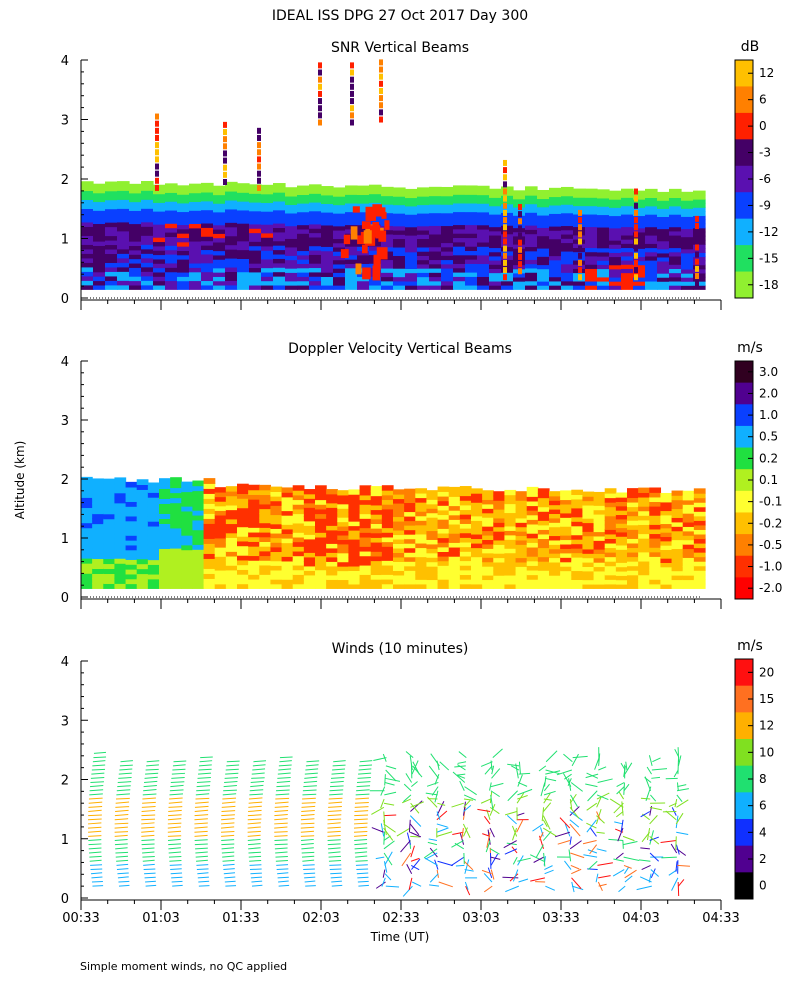 The image size is (800, 1000). Describe the element at coordinates (65, 480) in the screenshot. I see `y-tick-label: 2` at that location.